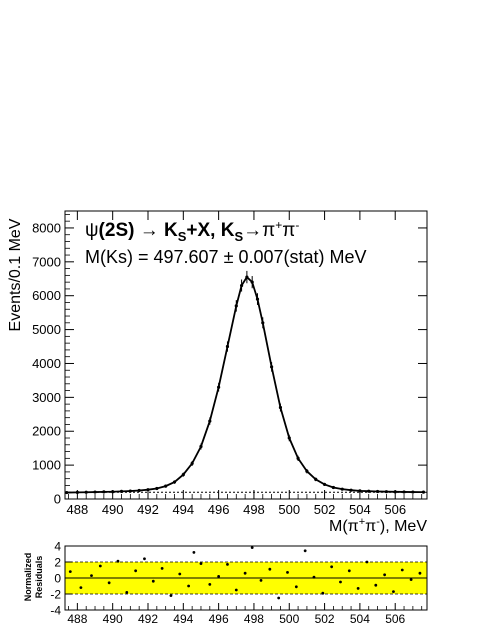 Image resolution: width=485 pixels, height=627 pixels. What do you see at coordinates (395, 509) in the screenshot?
I see `main-x-tick-label: 506` at bounding box center [395, 509].